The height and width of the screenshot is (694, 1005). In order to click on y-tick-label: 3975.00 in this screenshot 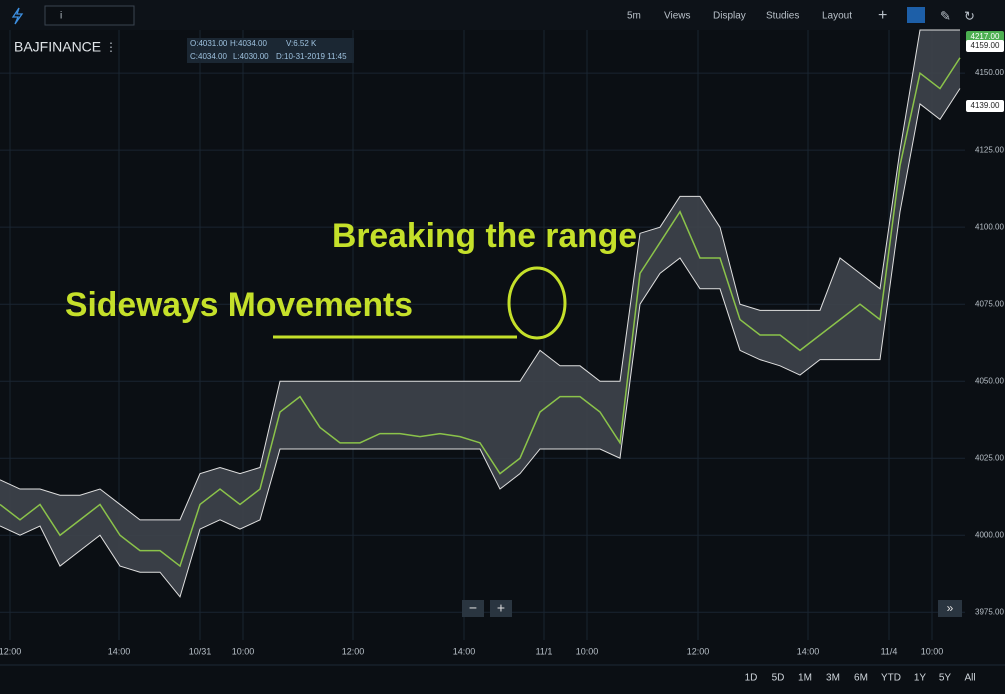, I will do `click(989, 611)`.